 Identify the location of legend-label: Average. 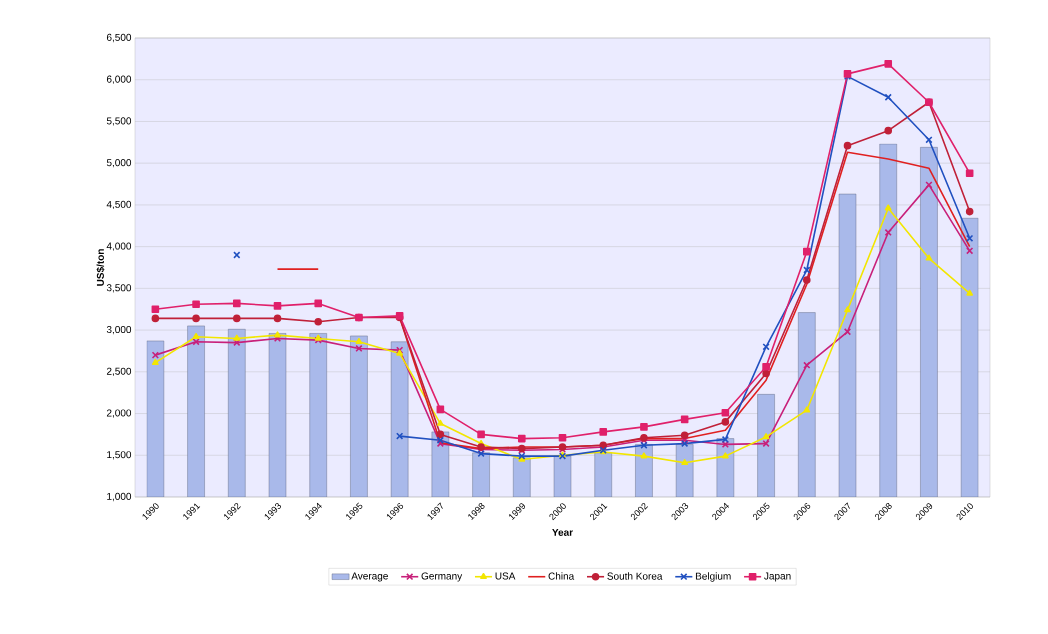
(369, 577).